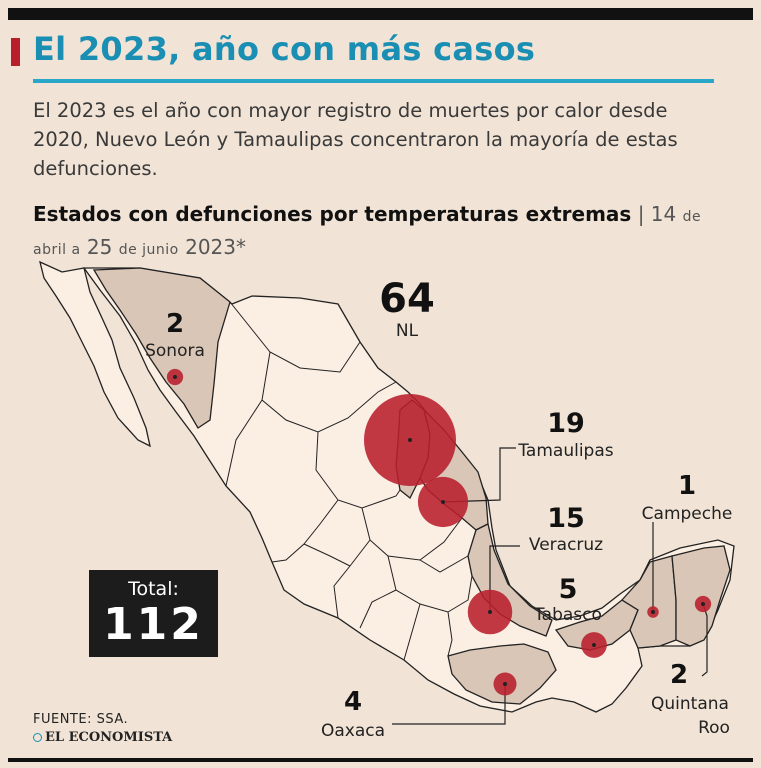 The width and height of the screenshot is (761, 768). I want to click on sonora-shape, so click(161, 348).